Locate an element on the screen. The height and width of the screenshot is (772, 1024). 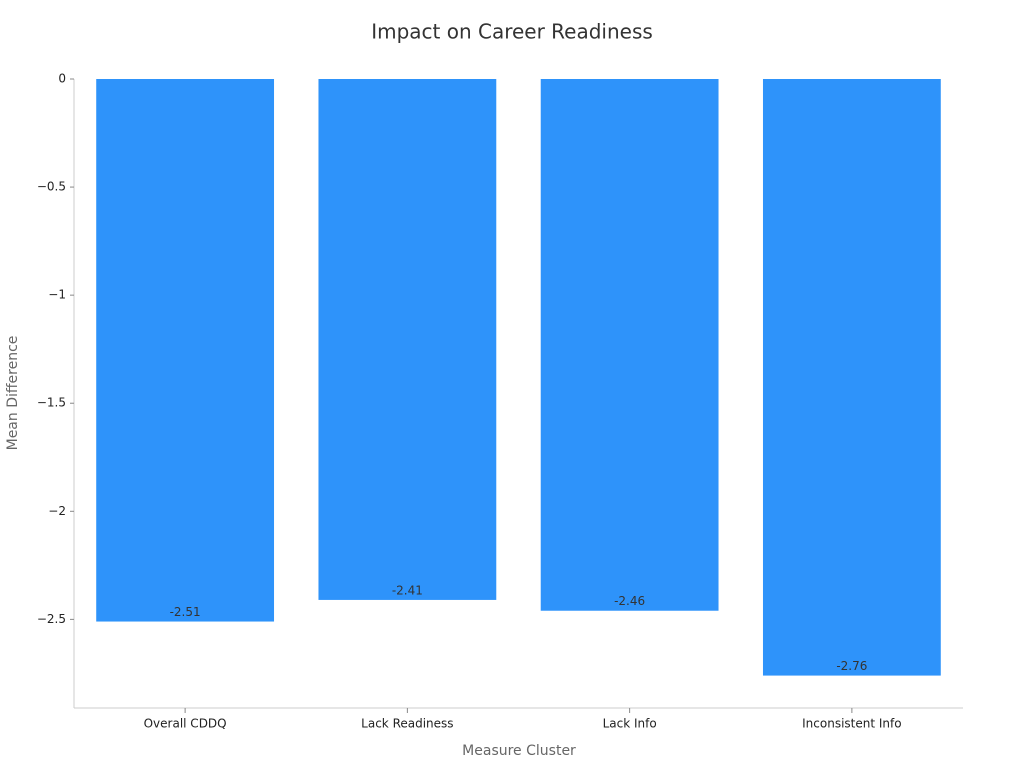
data-label: -2.46 is located at coordinates (629, 601).